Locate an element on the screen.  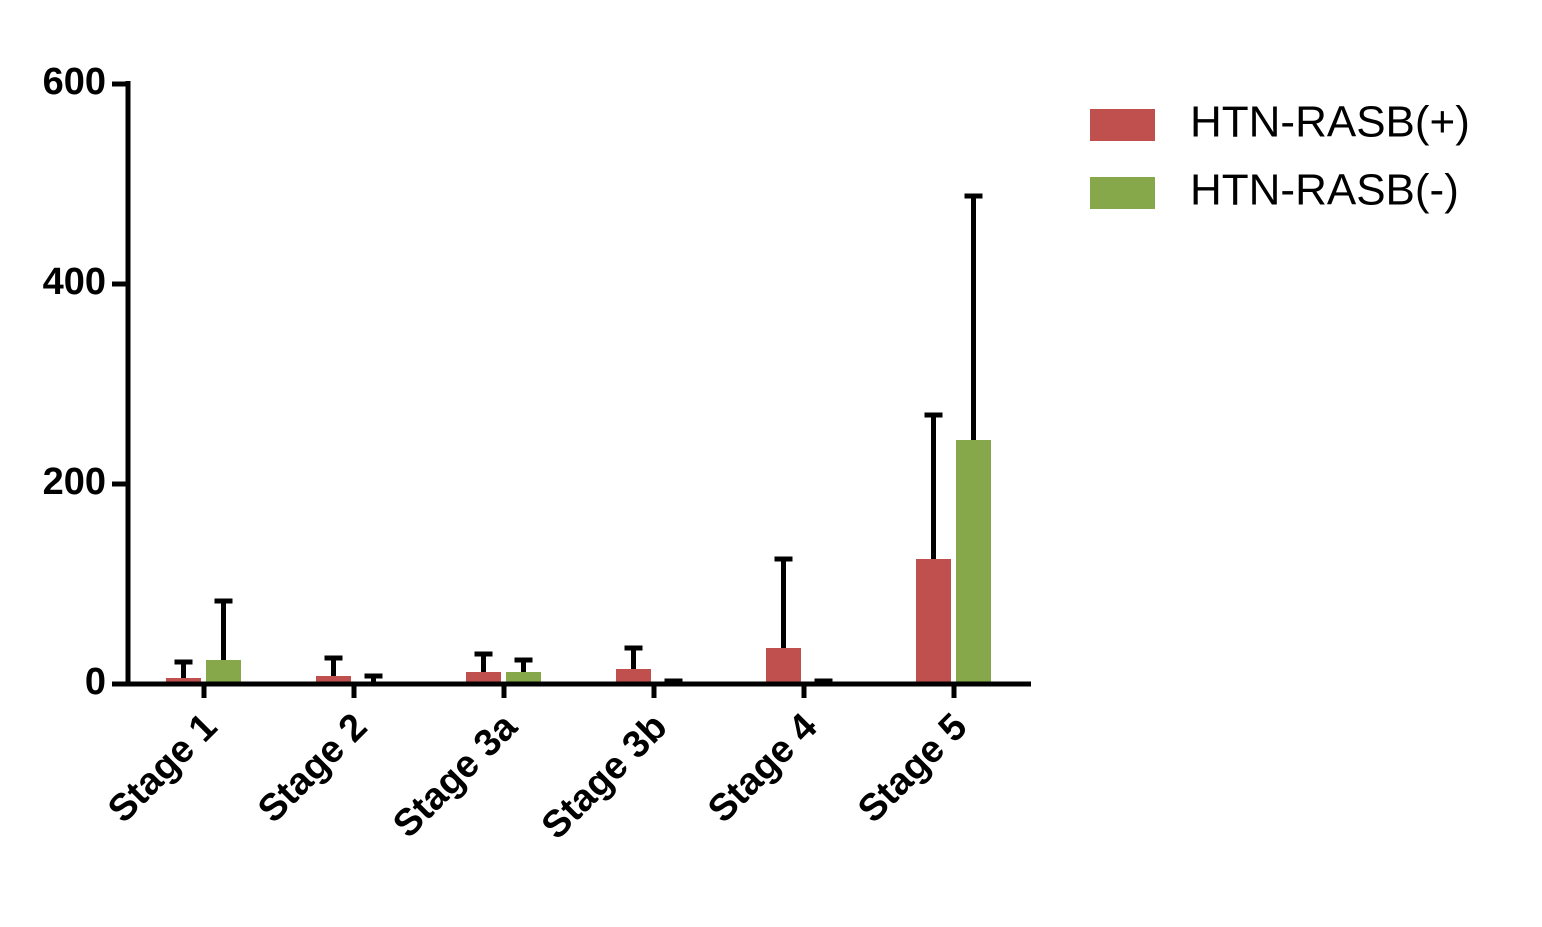
x-tick-label: Stage 2 is located at coordinates (312, 768).